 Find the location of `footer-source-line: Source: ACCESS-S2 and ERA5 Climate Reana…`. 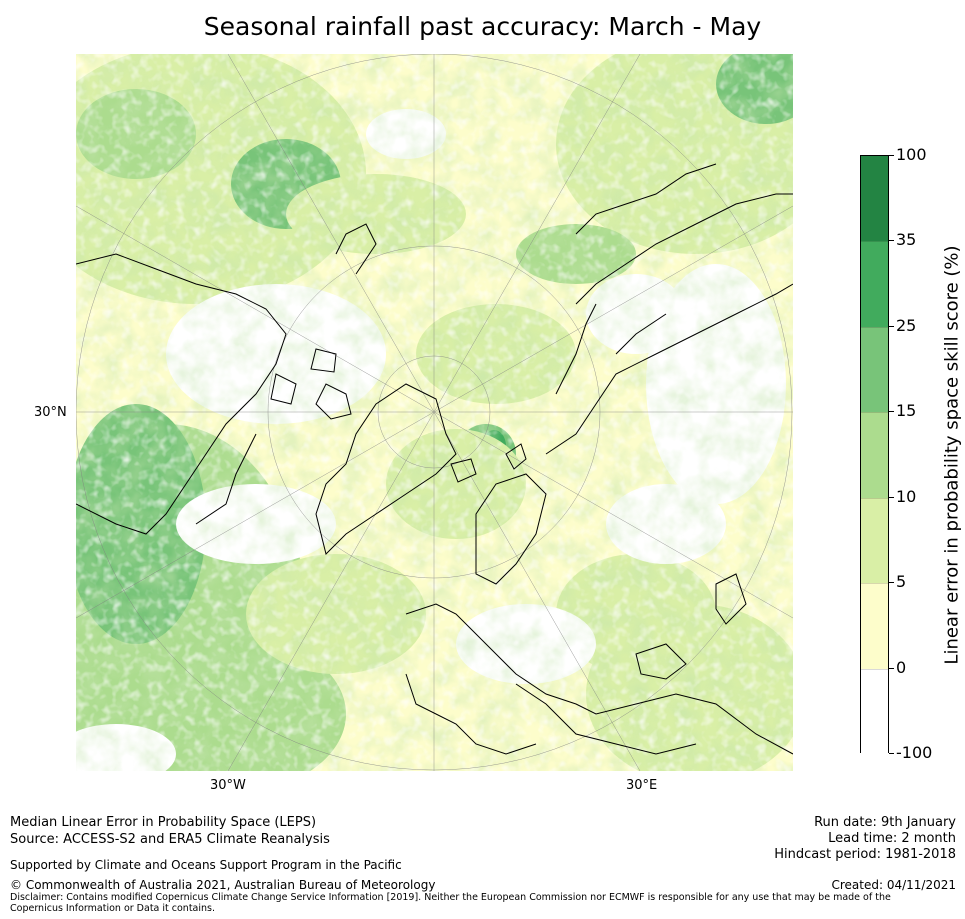

footer-source-line: Source: ACCESS-S2 and ERA5 Climate Reana… is located at coordinates (170, 839).